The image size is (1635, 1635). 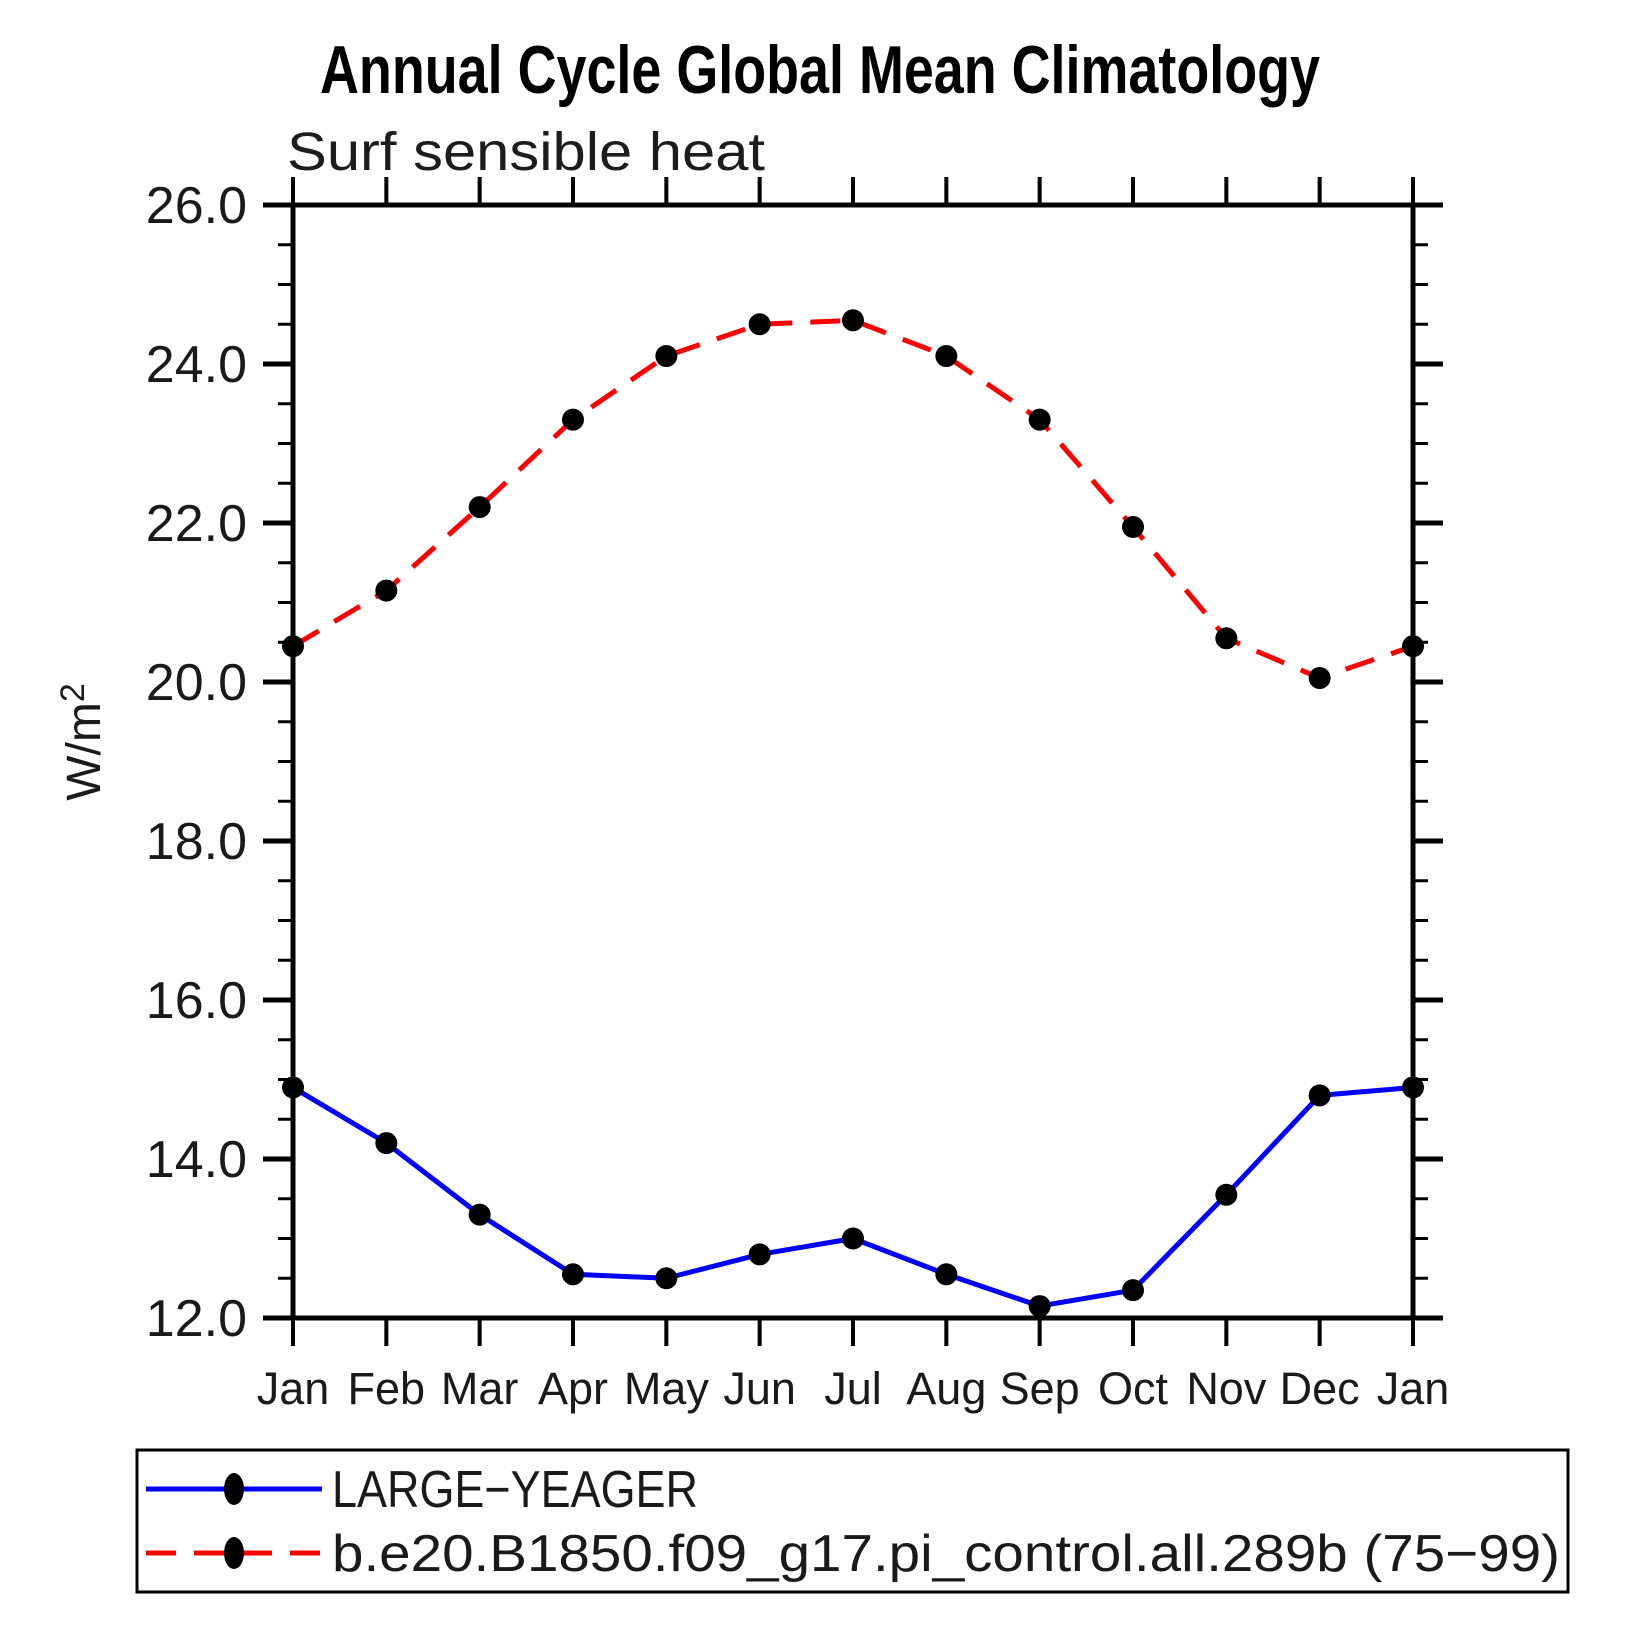 What do you see at coordinates (84, 751) in the screenshot?
I see `y-axis-unit-base: W/m` at bounding box center [84, 751].